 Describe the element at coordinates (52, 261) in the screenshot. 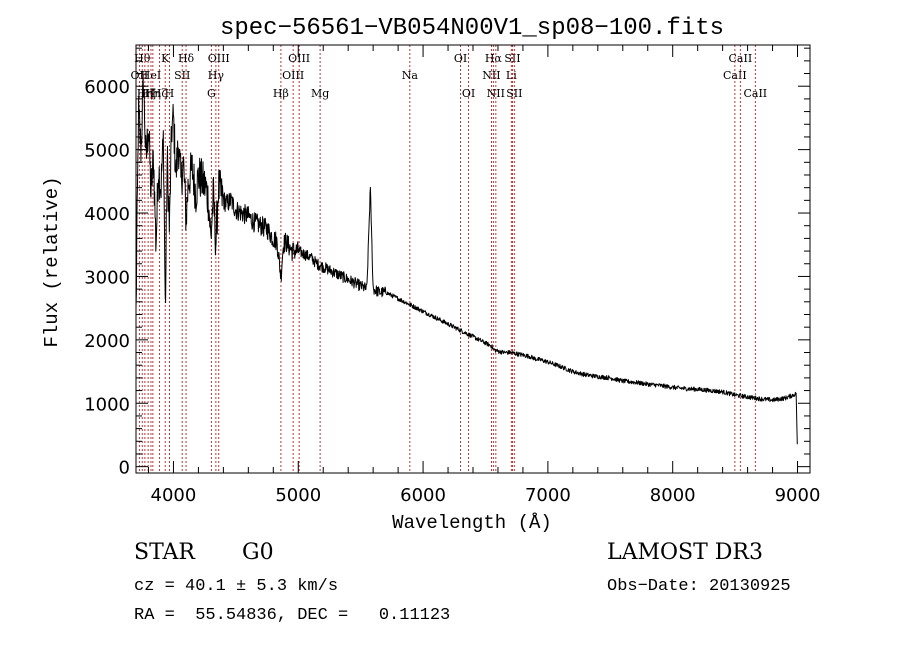

I see `y-axis-label: Flux (relative)` at that location.